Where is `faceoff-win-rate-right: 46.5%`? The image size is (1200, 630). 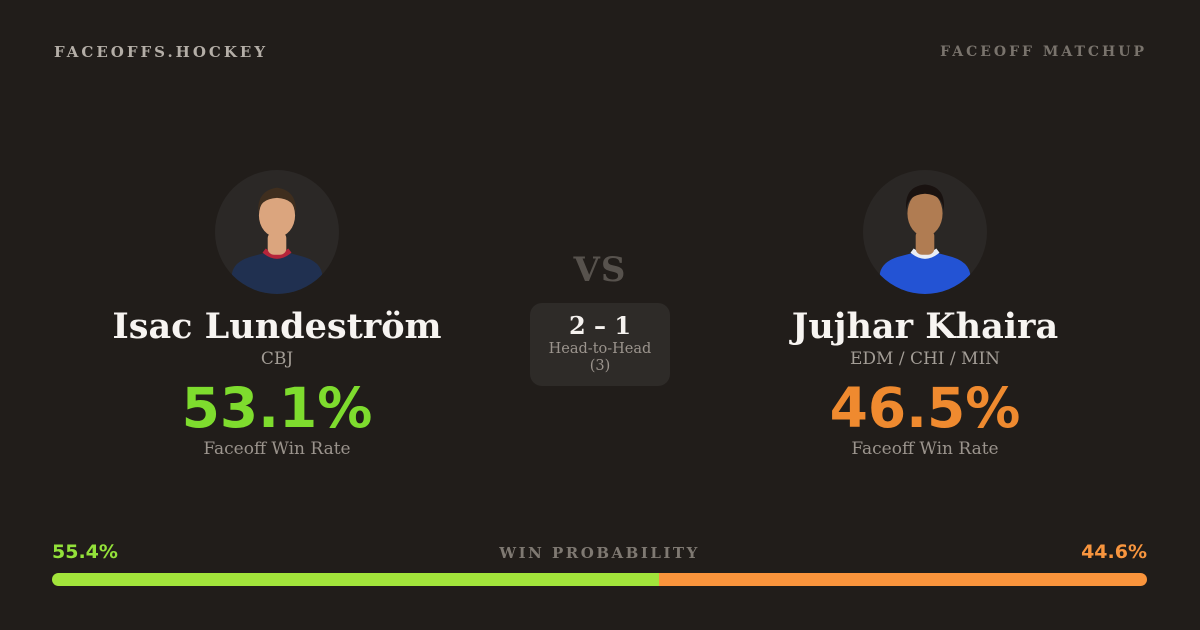
faceoff-win-rate-right: 46.5% is located at coordinates (925, 408).